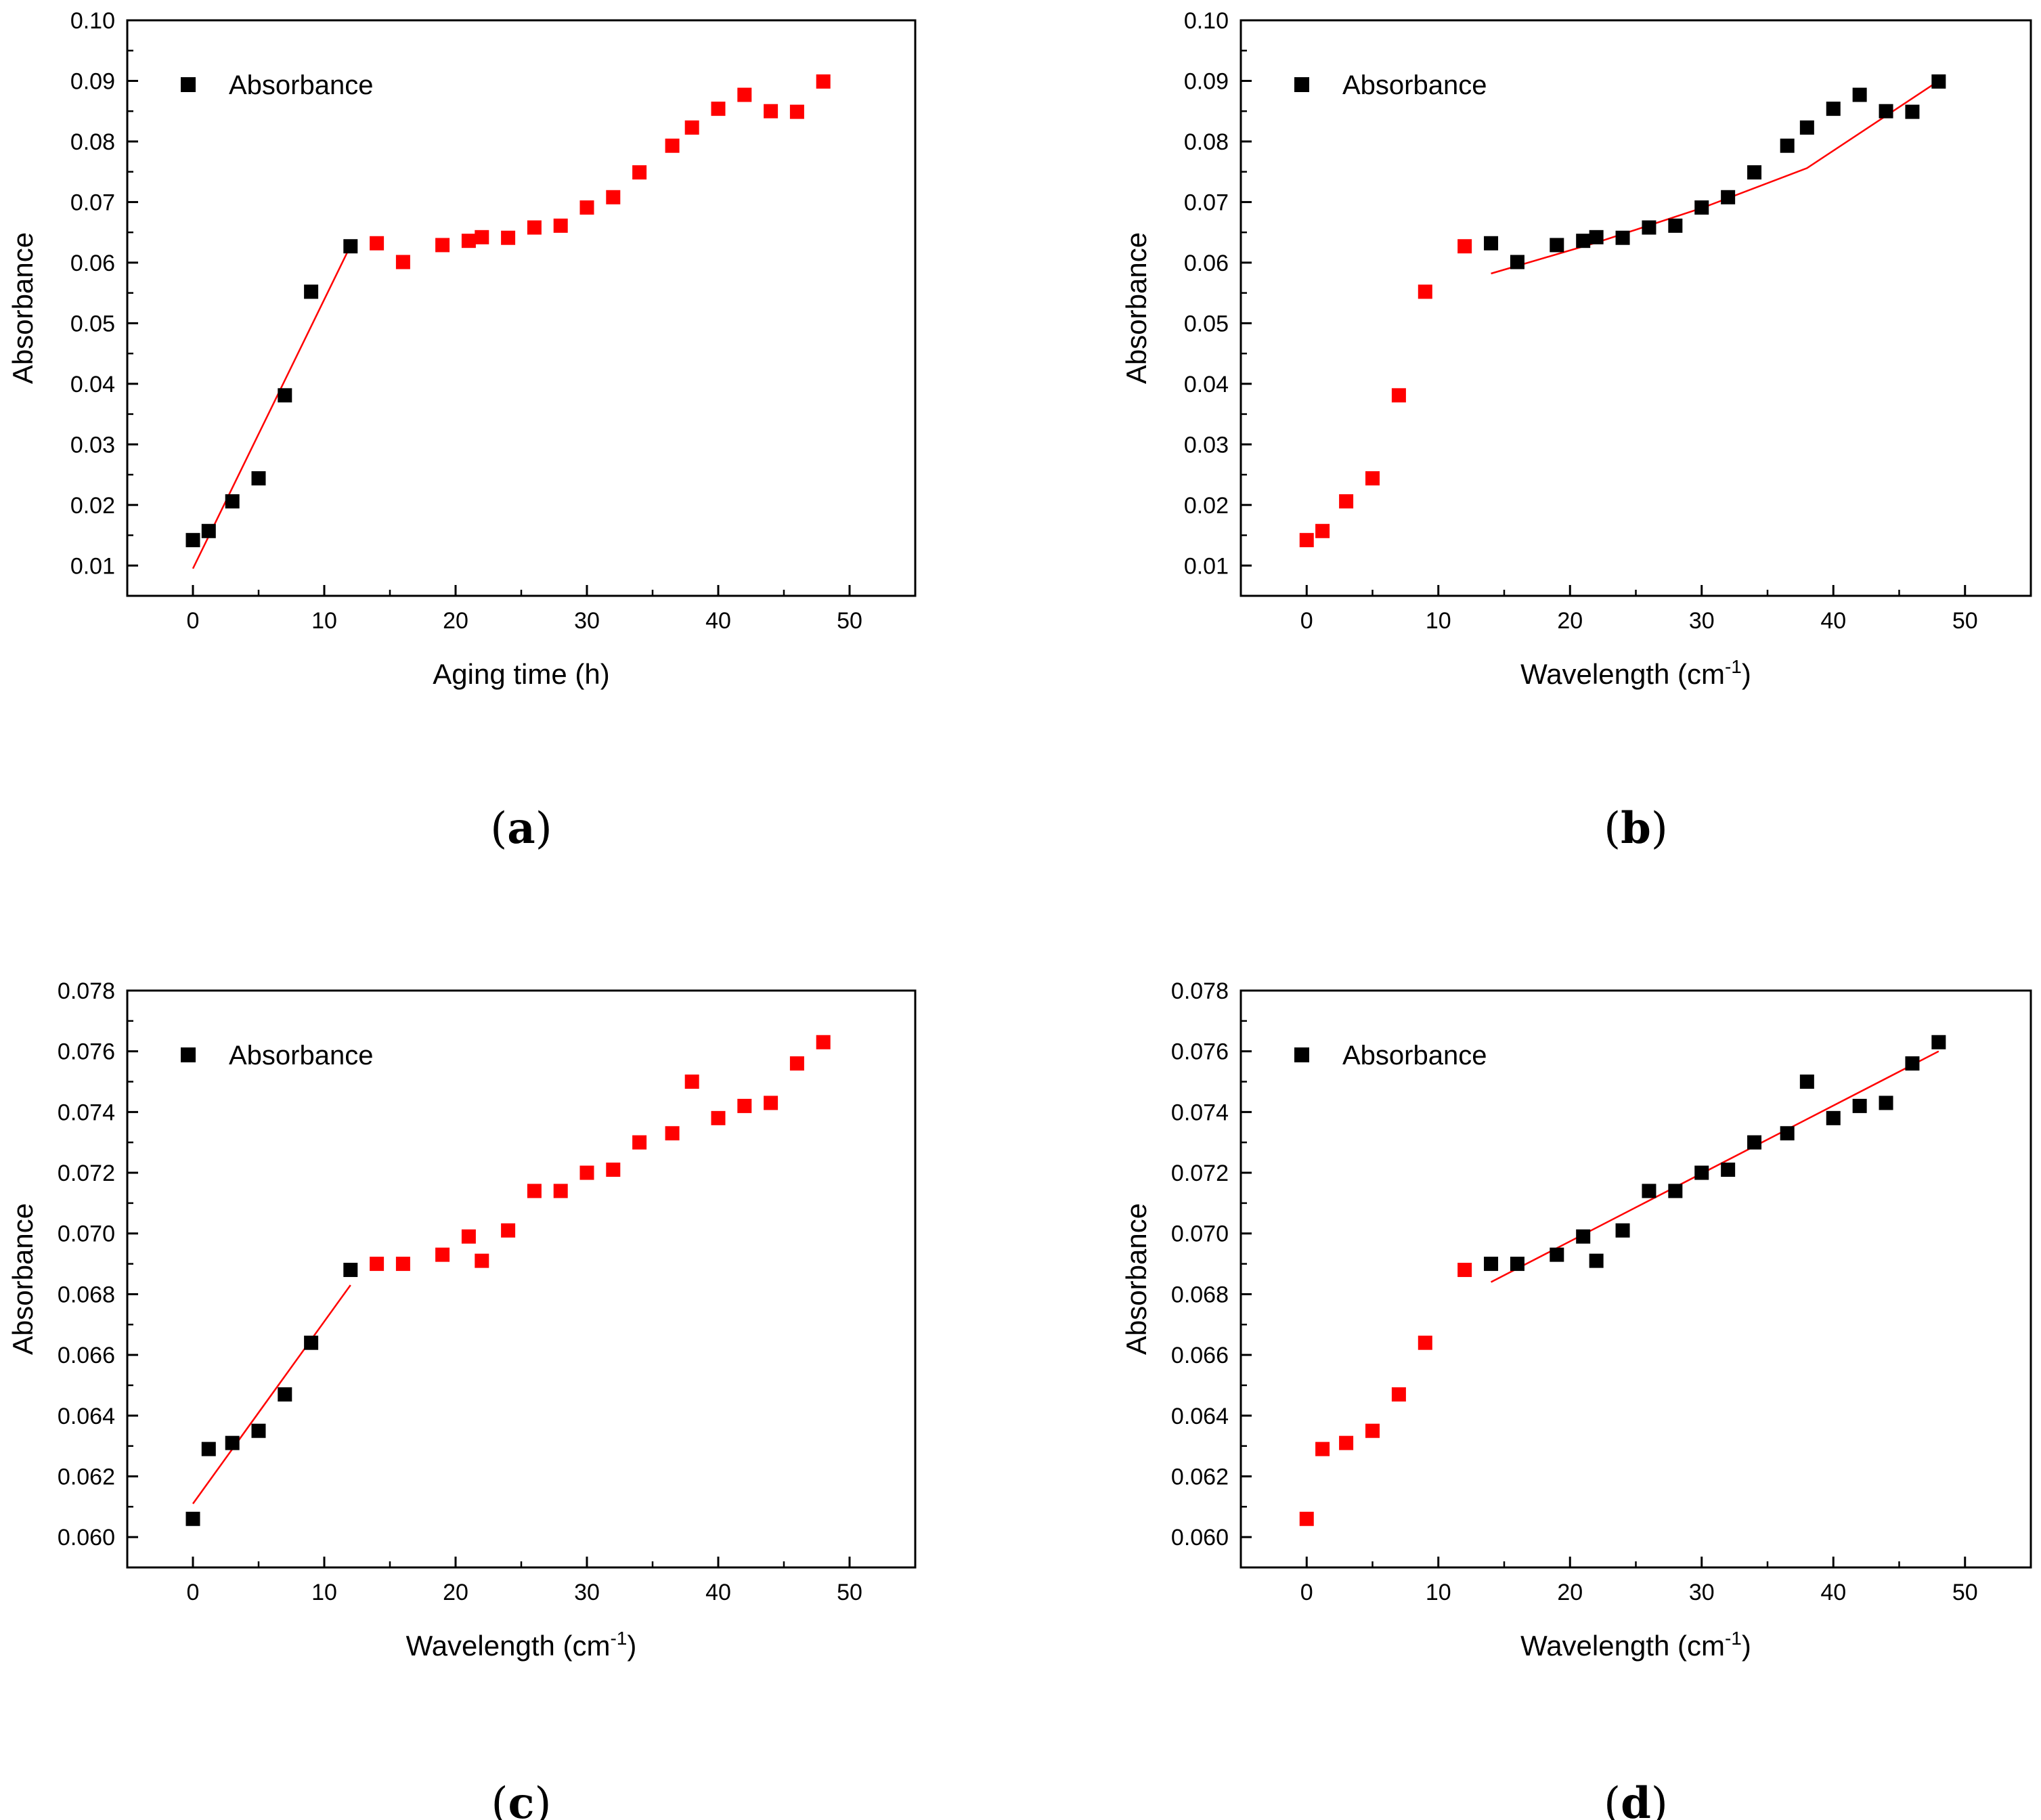  I want to click on y-tick-label: 0.060, so click(86, 1538).